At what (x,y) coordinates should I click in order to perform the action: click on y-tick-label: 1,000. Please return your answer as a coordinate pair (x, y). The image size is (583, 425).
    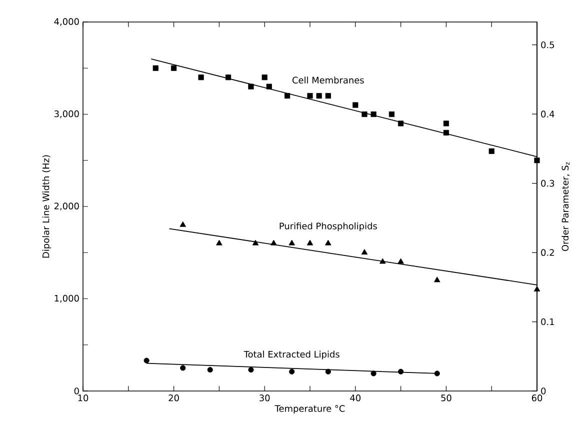
    Looking at the image, I should click on (66, 298).